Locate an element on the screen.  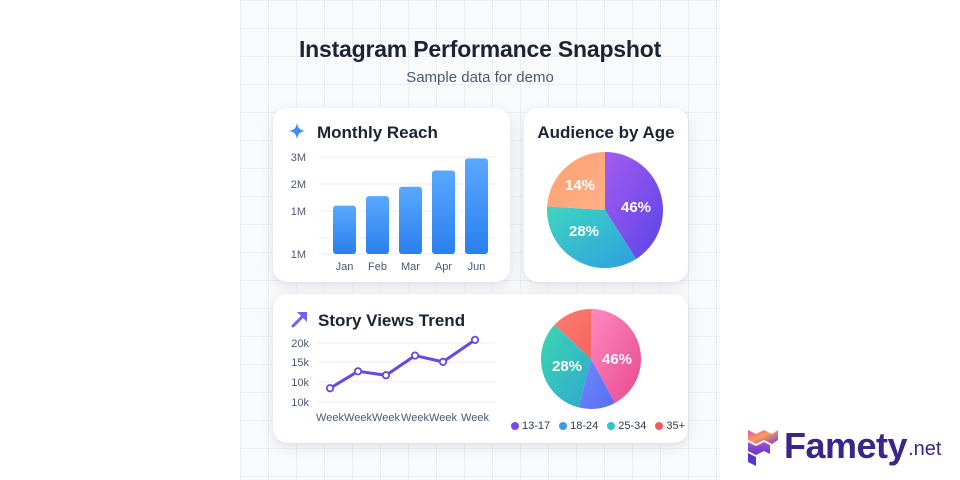
famety-logo-icon is located at coordinates (763, 448).